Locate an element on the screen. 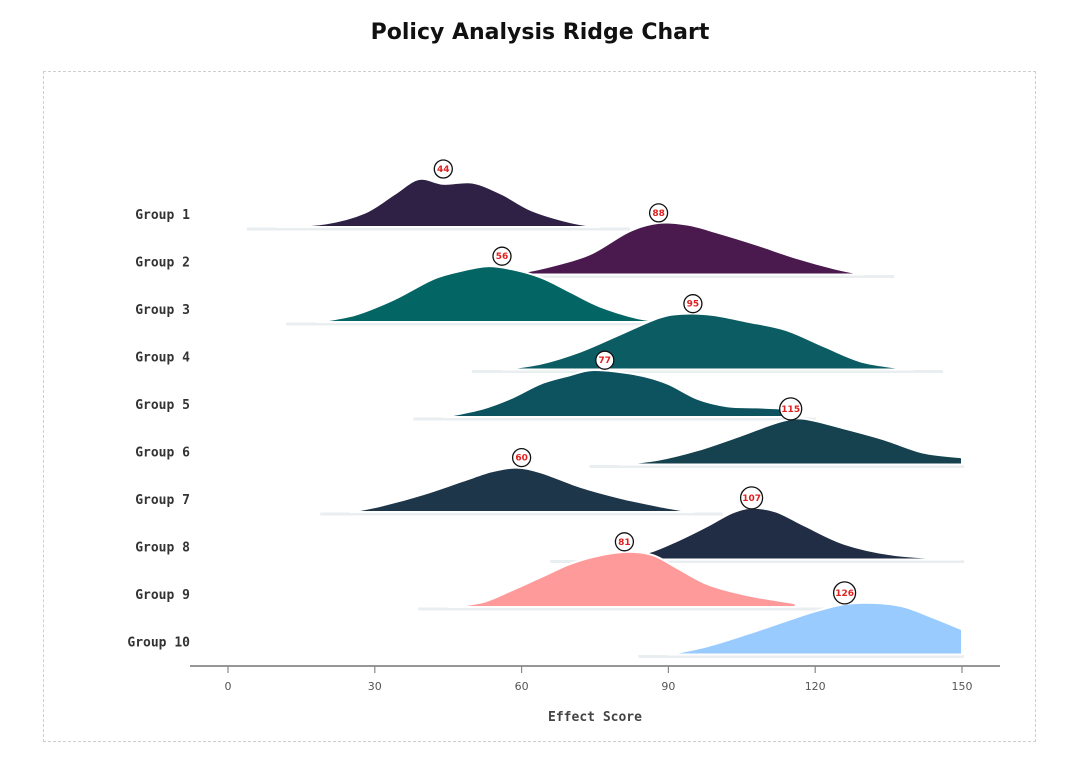 This screenshot has height=760, width=1080. group-7-peak-label: 60 is located at coordinates (521, 459).